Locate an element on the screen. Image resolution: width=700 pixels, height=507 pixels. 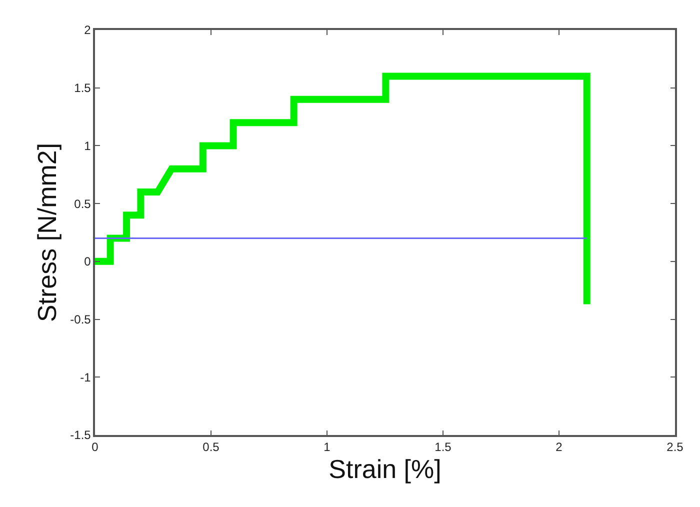
y-tick-label: 0.5 is located at coordinates (83, 203).